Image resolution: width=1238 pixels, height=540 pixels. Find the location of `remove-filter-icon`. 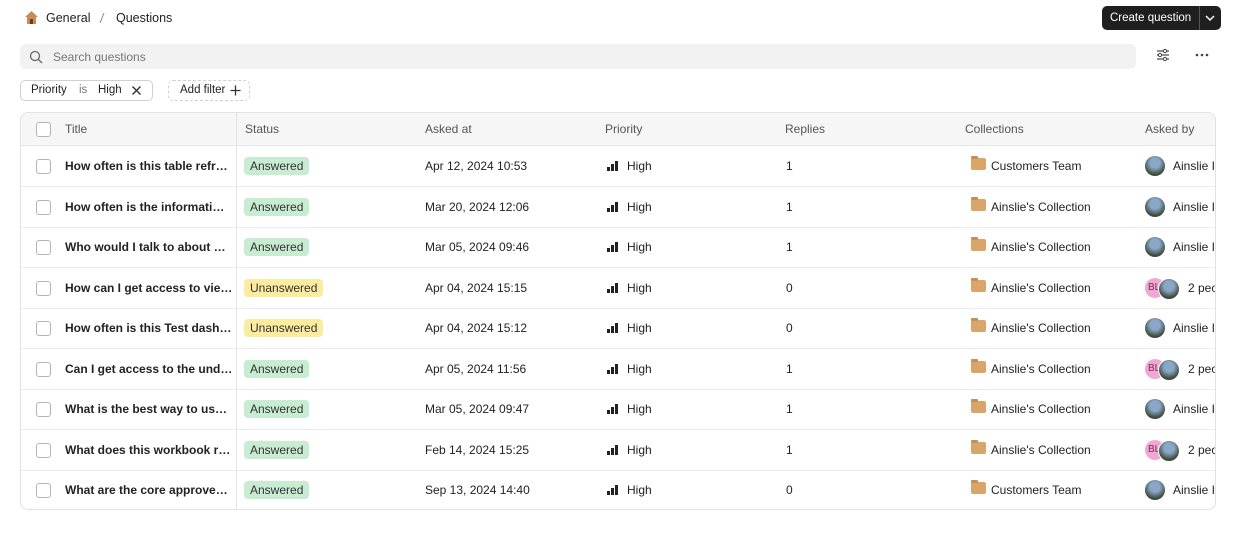

remove-filter-icon is located at coordinates (136, 90).